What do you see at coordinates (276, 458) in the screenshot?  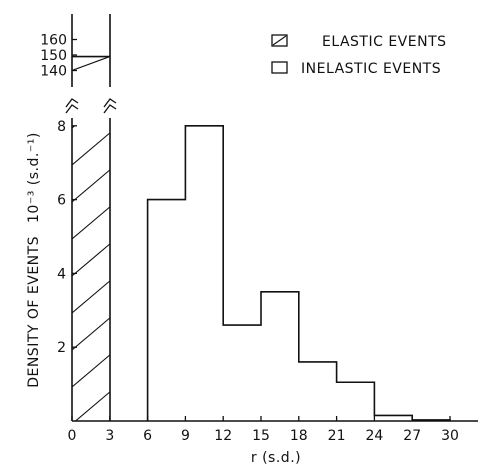 I see `x-axis-label: r (s.d.)` at bounding box center [276, 458].